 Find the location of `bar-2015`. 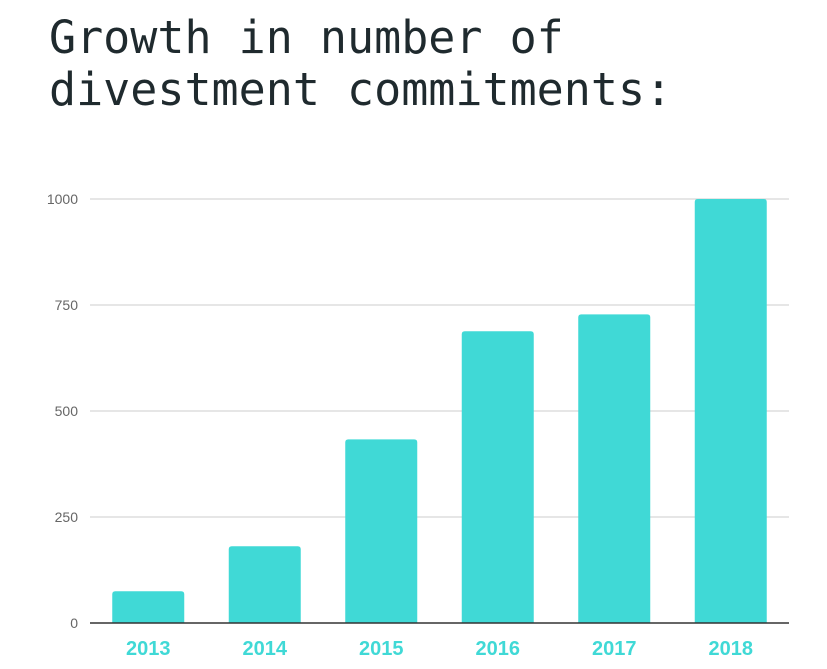

bar-2015 is located at coordinates (381, 531).